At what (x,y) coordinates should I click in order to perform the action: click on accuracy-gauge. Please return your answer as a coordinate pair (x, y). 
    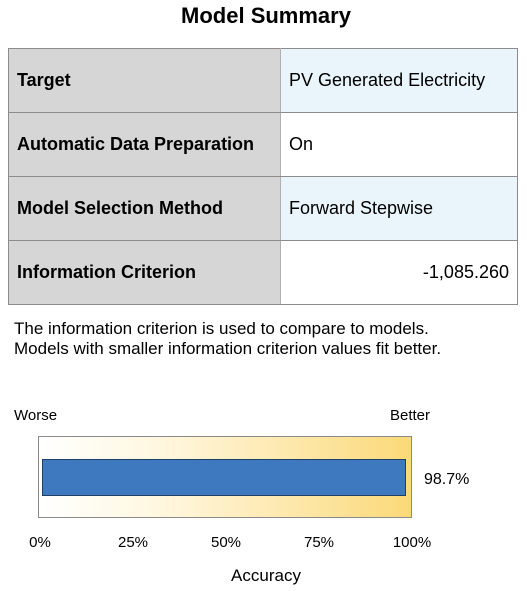
    Looking at the image, I should click on (225, 477).